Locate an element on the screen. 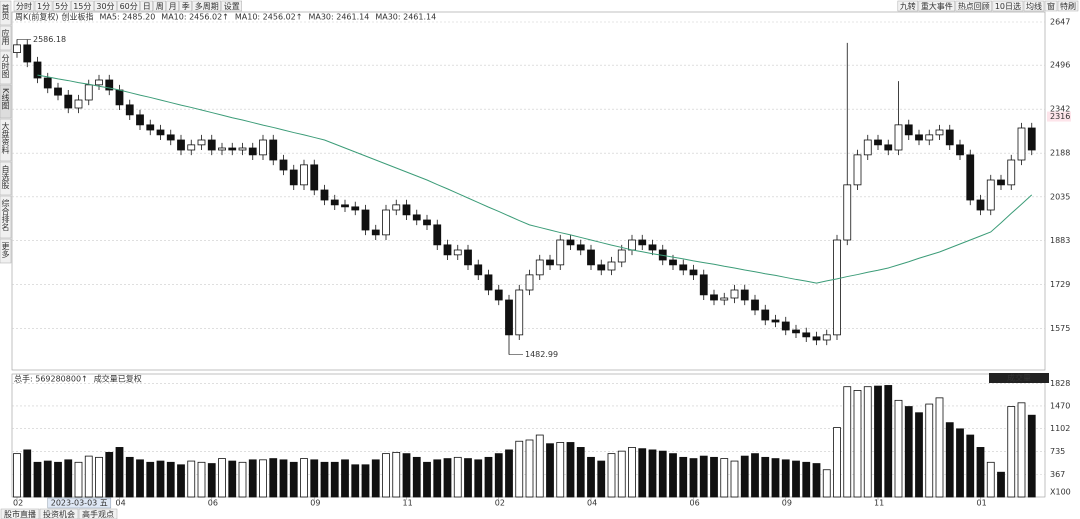 The width and height of the screenshot is (1080, 519). sidebar-tab: 应用 is located at coordinates (5, 37).